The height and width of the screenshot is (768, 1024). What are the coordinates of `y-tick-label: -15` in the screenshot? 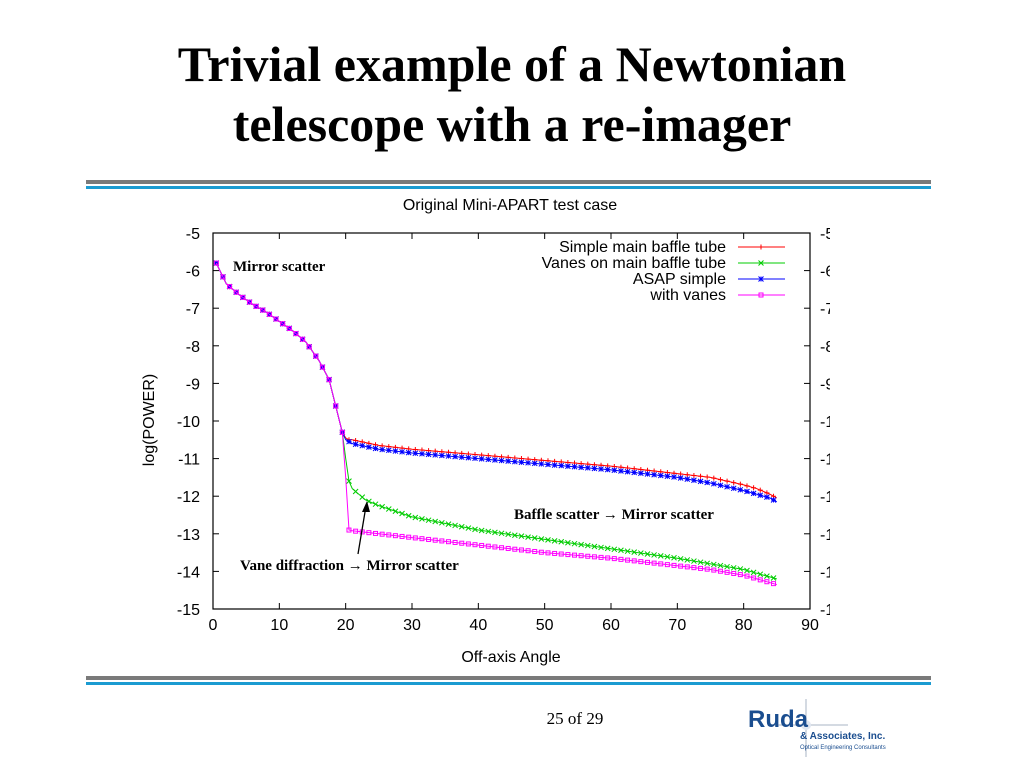 It's located at (188, 610).